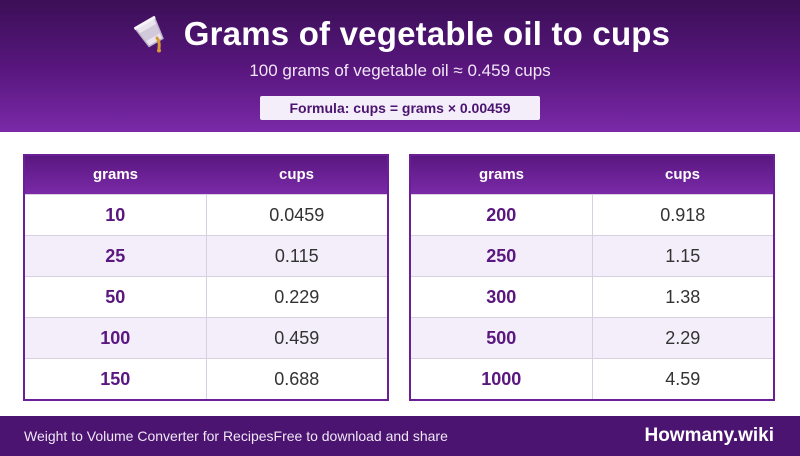 The width and height of the screenshot is (800, 456). Describe the element at coordinates (297, 338) in the screenshot. I see `cups-cell: 0.459` at that location.